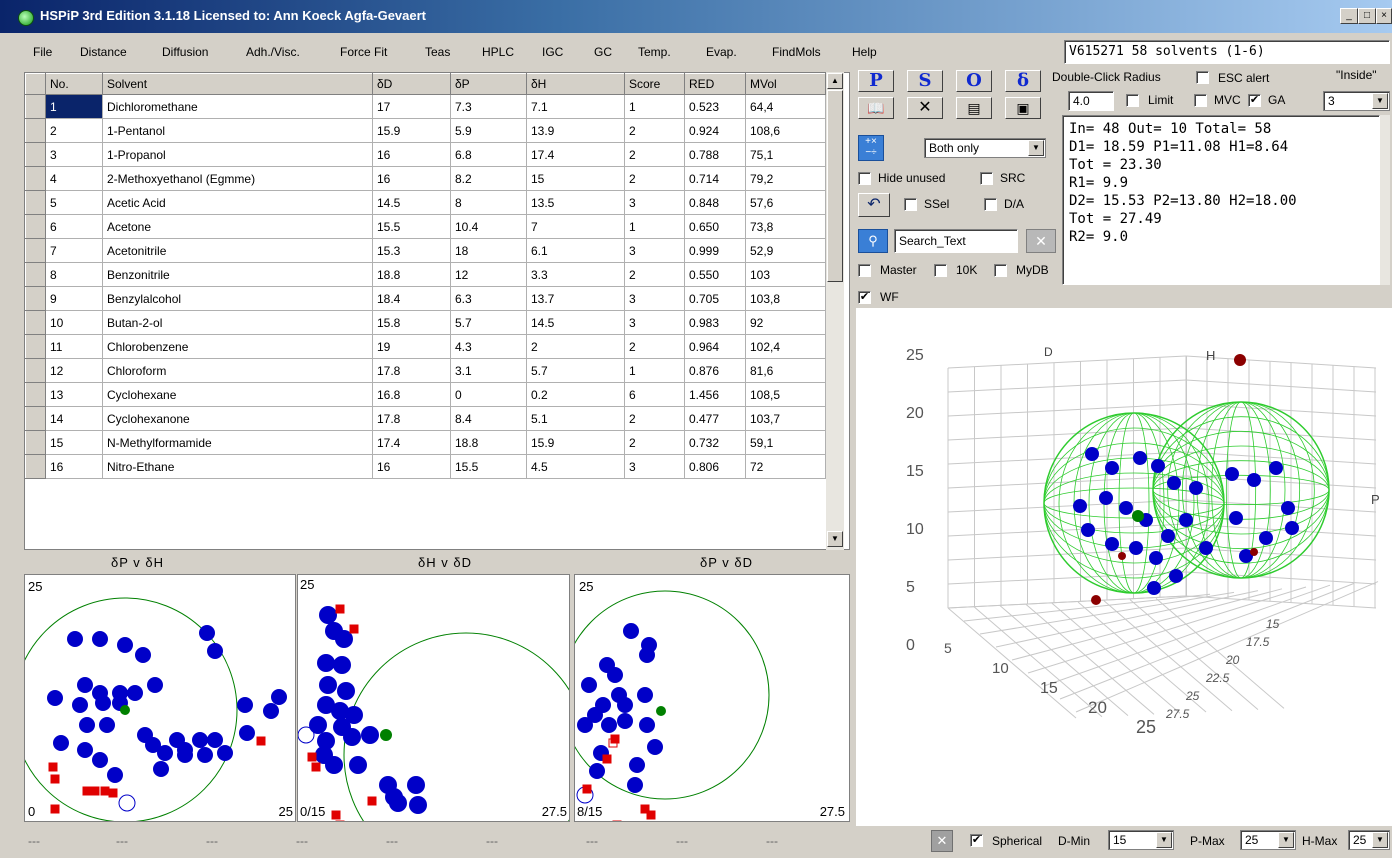 This screenshot has height=858, width=1392. What do you see at coordinates (785, 370) in the screenshot?
I see `cell-mvol: 81,6` at bounding box center [785, 370].